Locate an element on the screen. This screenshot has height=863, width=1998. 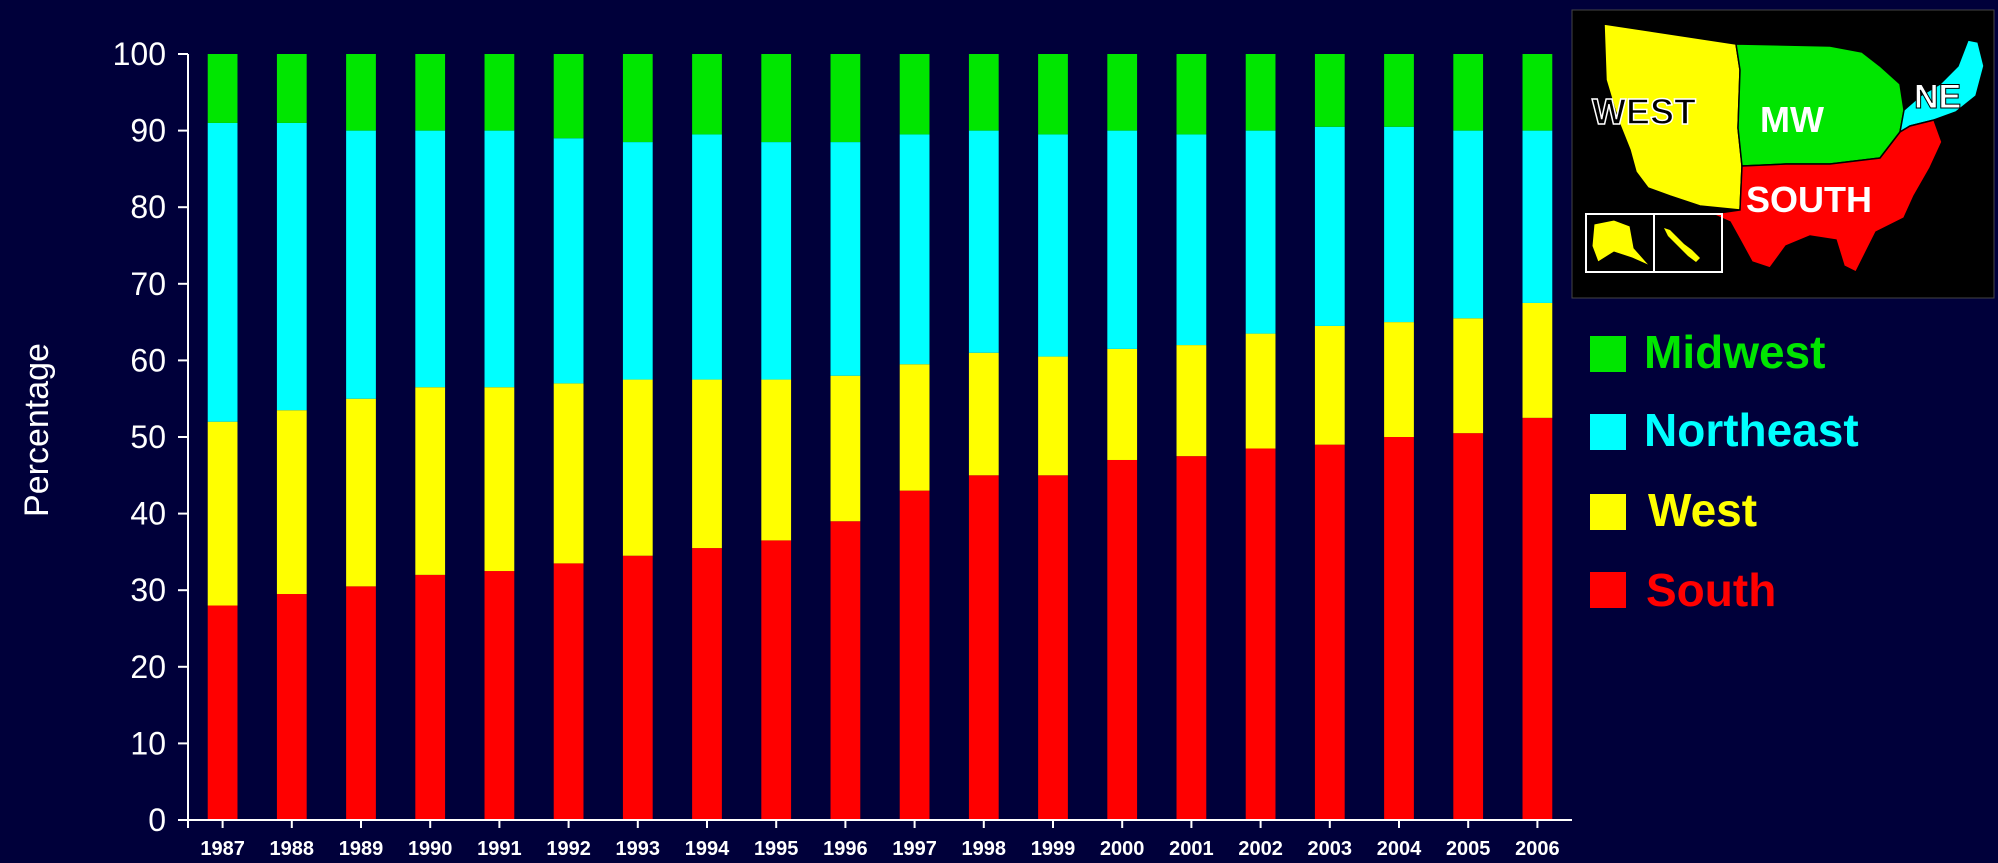
bar-south-1995 is located at coordinates (776, 680).